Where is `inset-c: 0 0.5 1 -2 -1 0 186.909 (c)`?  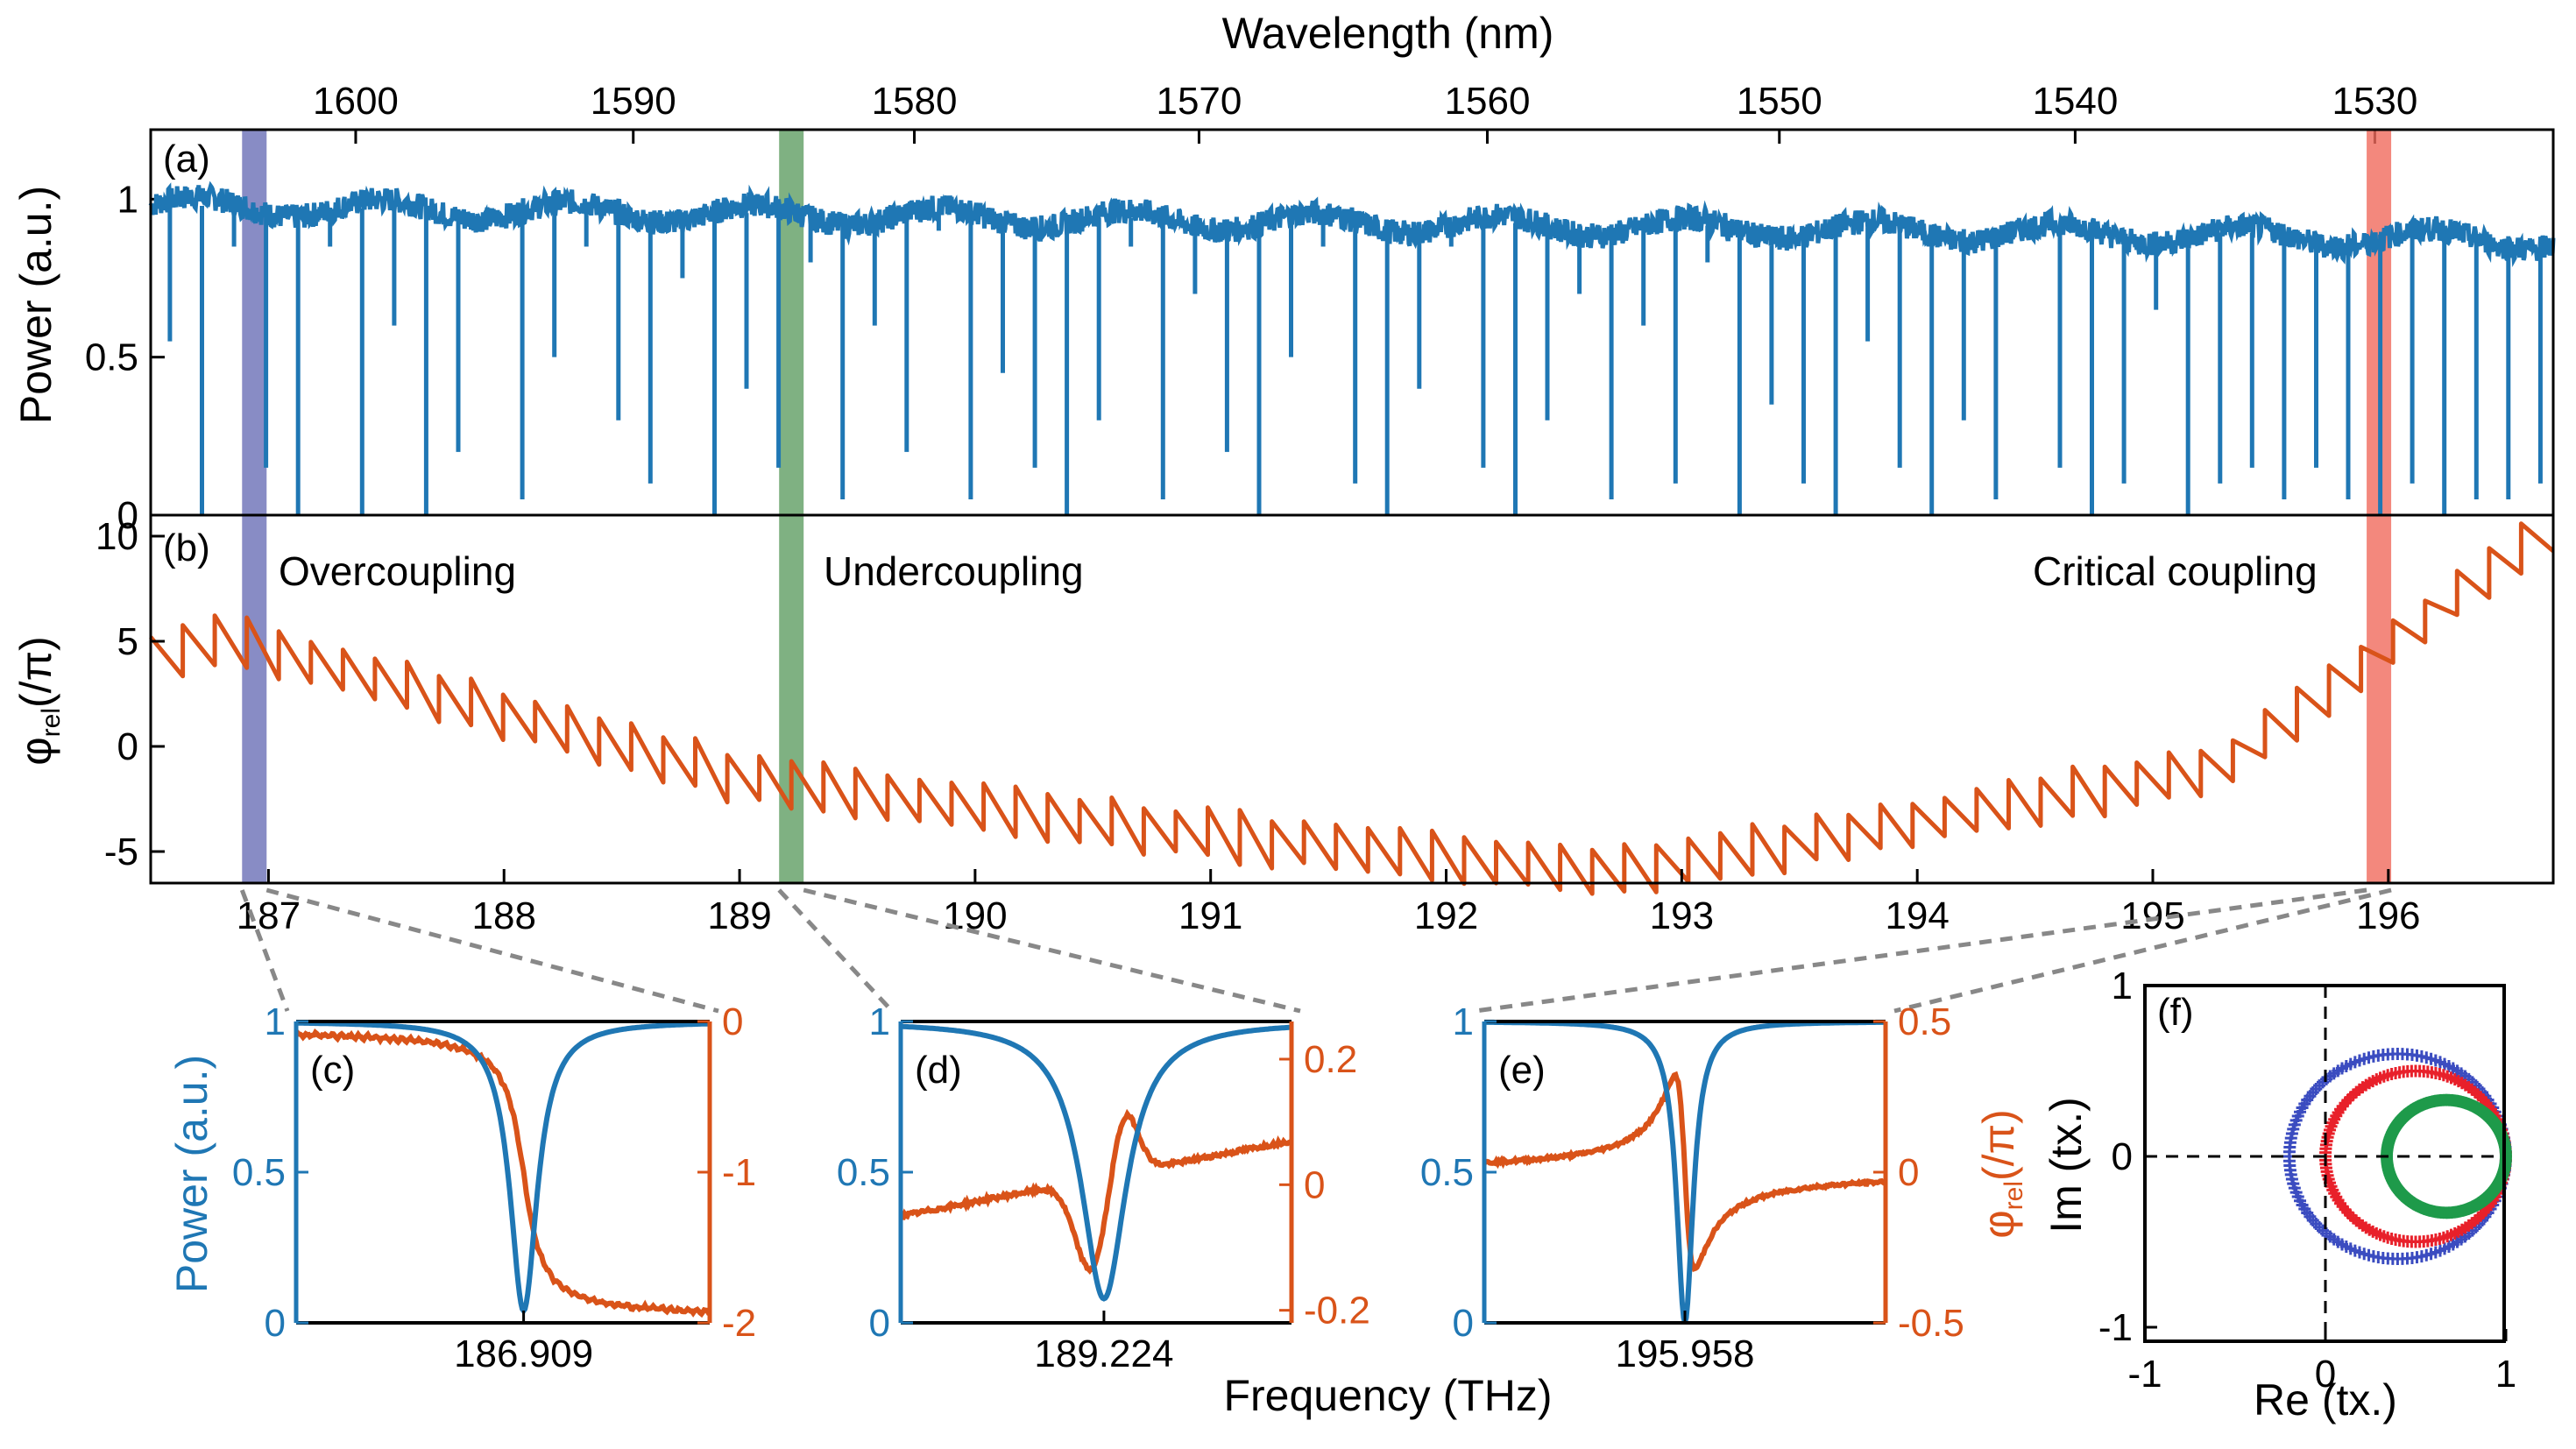 inset-c: 0 0.5 1 -2 -1 0 186.909 (c) is located at coordinates (494, 1187).